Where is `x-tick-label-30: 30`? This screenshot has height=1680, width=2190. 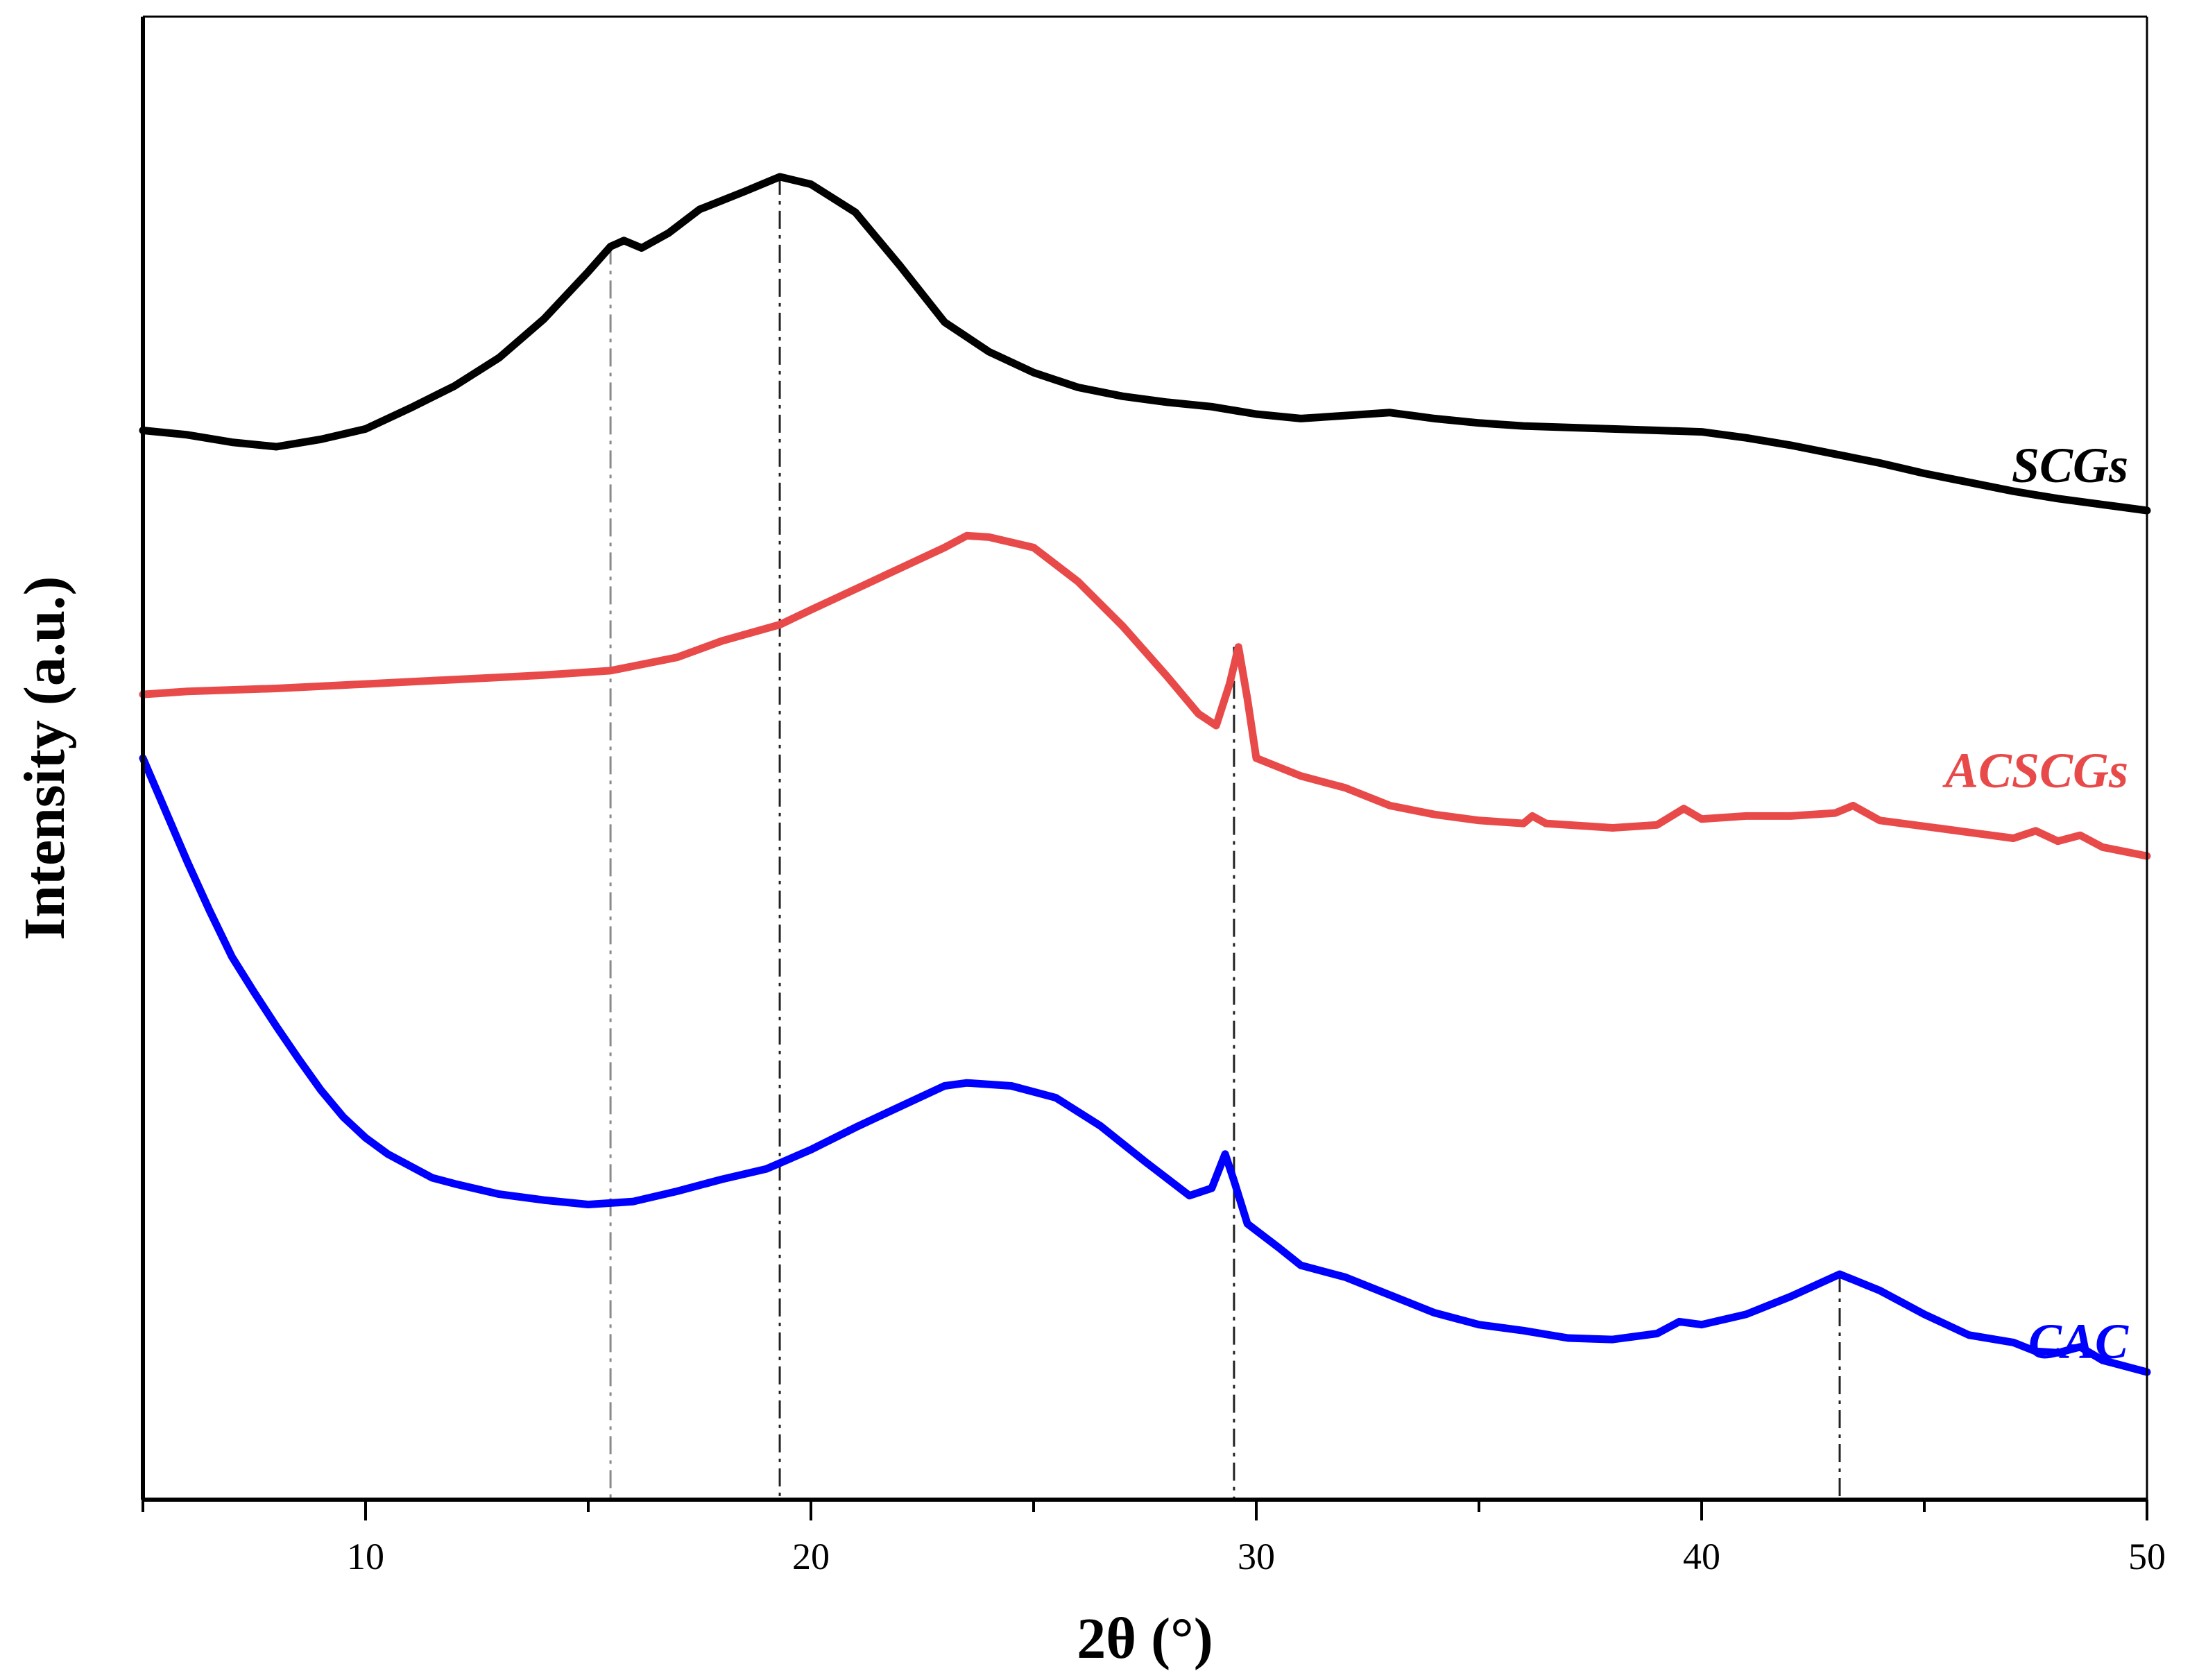
x-tick-label-30: 30 is located at coordinates (1256, 1556).